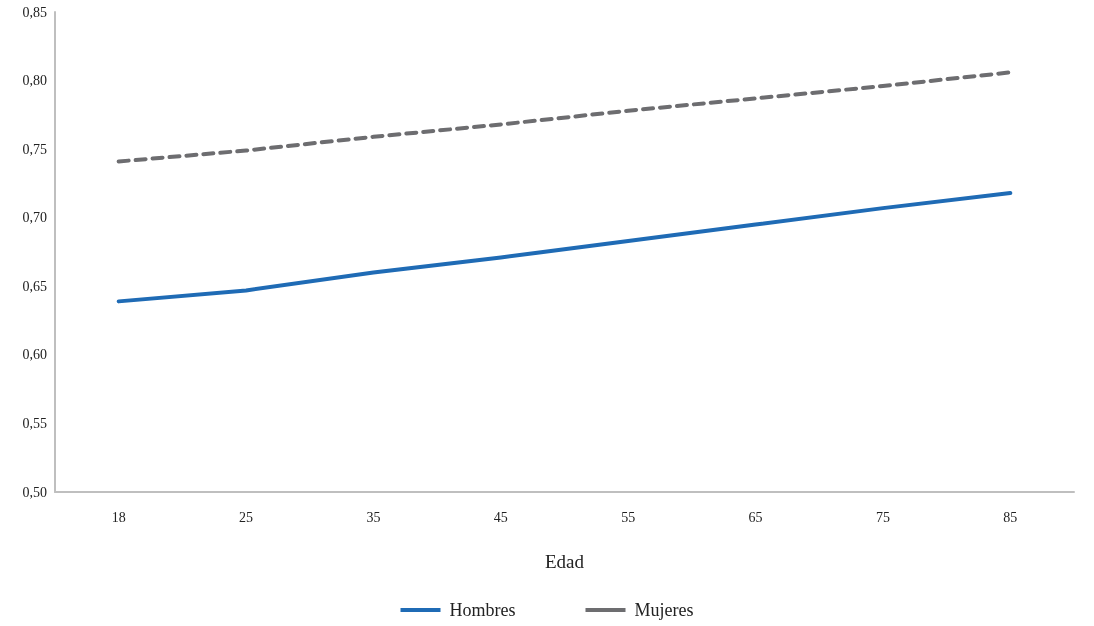  Describe the element at coordinates (564, 561) in the screenshot. I see `x-axis-title: Edad` at that location.